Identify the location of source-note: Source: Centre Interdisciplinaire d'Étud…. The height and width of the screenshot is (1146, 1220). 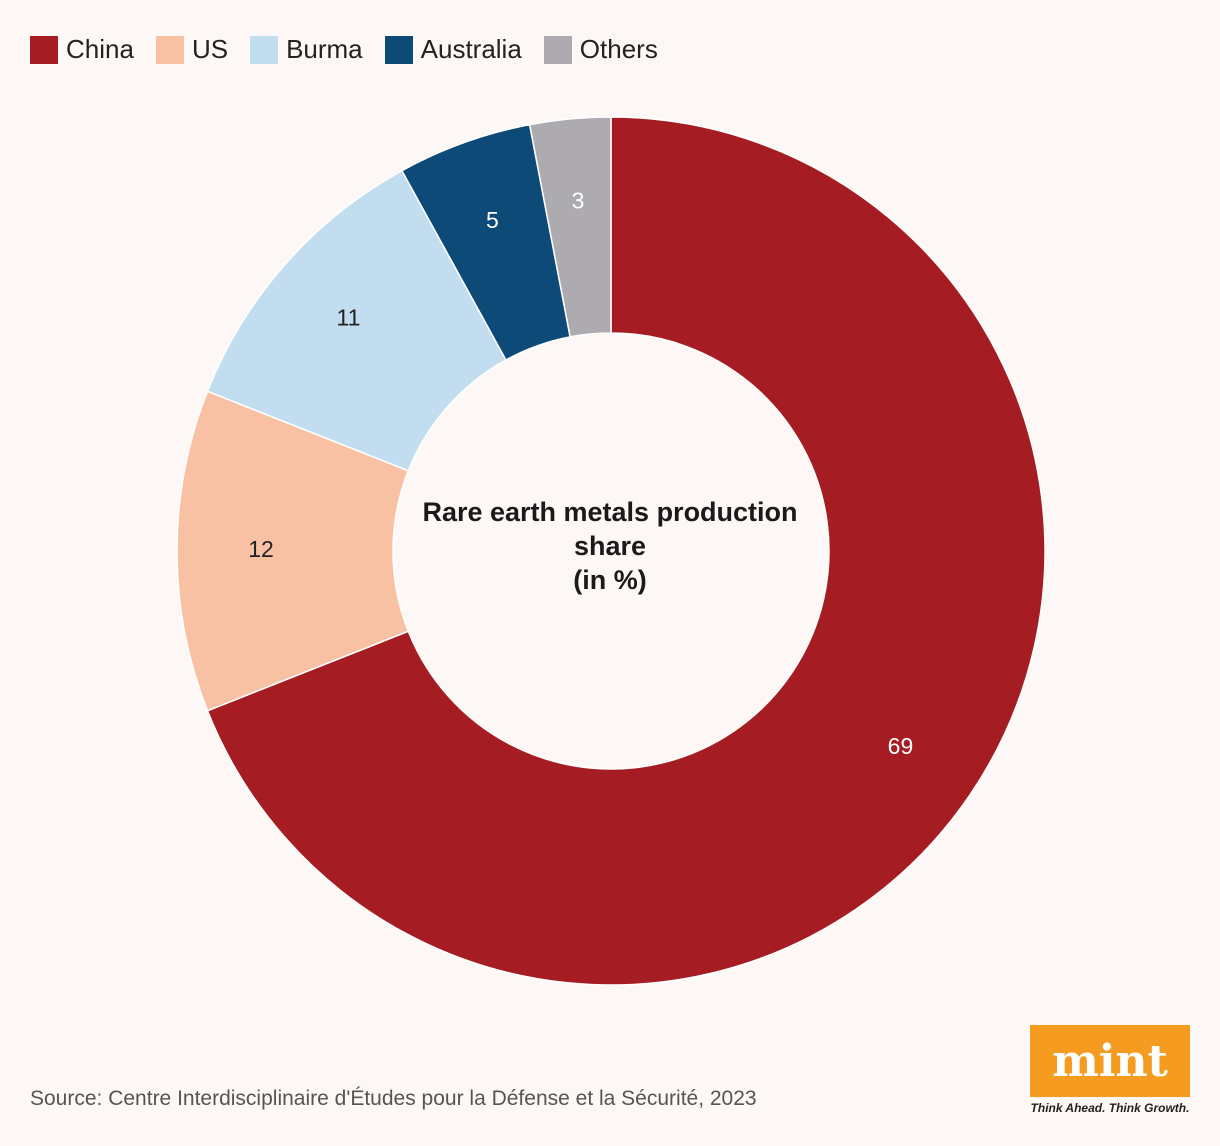
(393, 1098).